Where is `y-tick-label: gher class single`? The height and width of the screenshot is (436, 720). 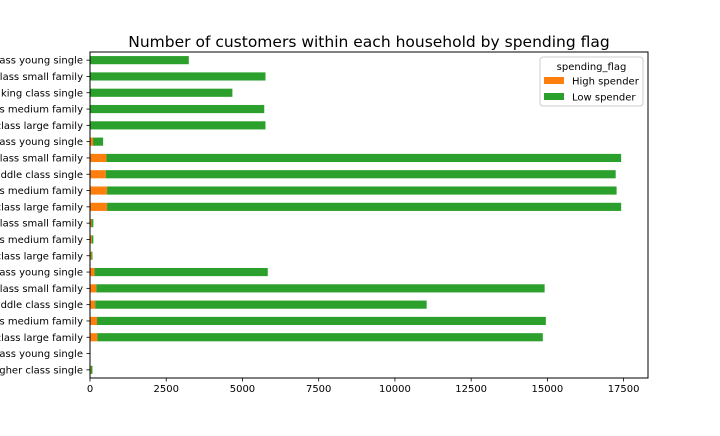
y-tick-label: gher class single is located at coordinates (41, 370).